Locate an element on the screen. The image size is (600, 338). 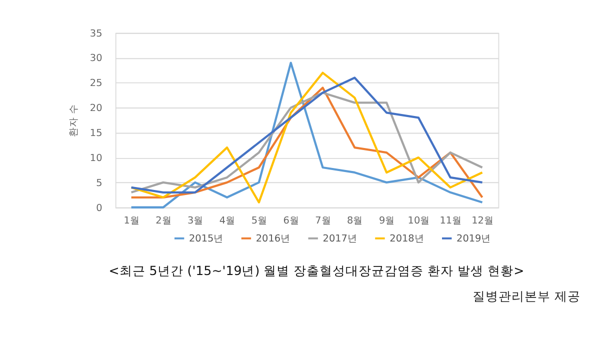
x-tick-label: 11월 is located at coordinates (451, 220).